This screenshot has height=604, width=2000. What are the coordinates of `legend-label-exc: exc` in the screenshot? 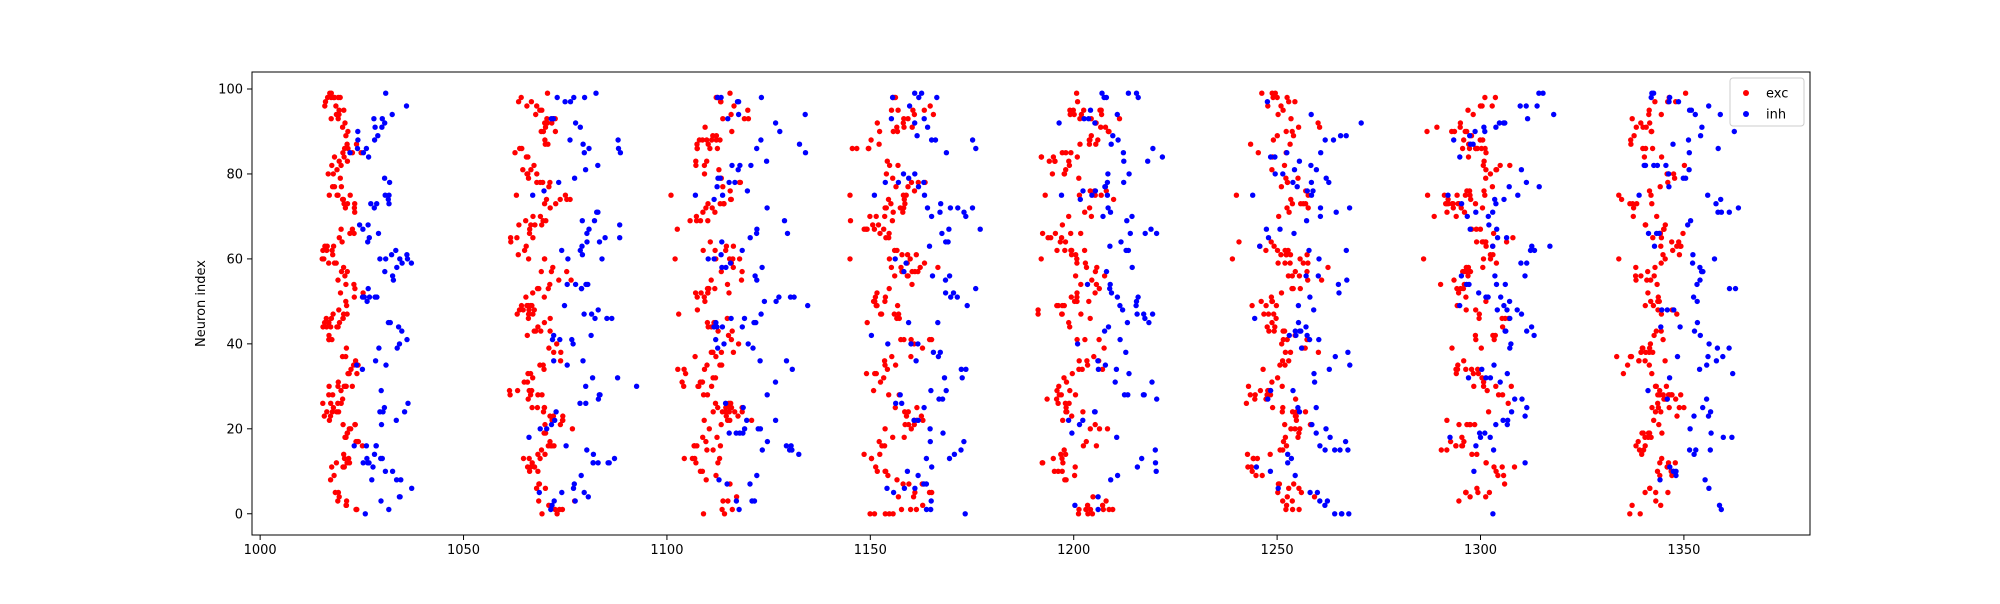 It's located at (1777, 94).